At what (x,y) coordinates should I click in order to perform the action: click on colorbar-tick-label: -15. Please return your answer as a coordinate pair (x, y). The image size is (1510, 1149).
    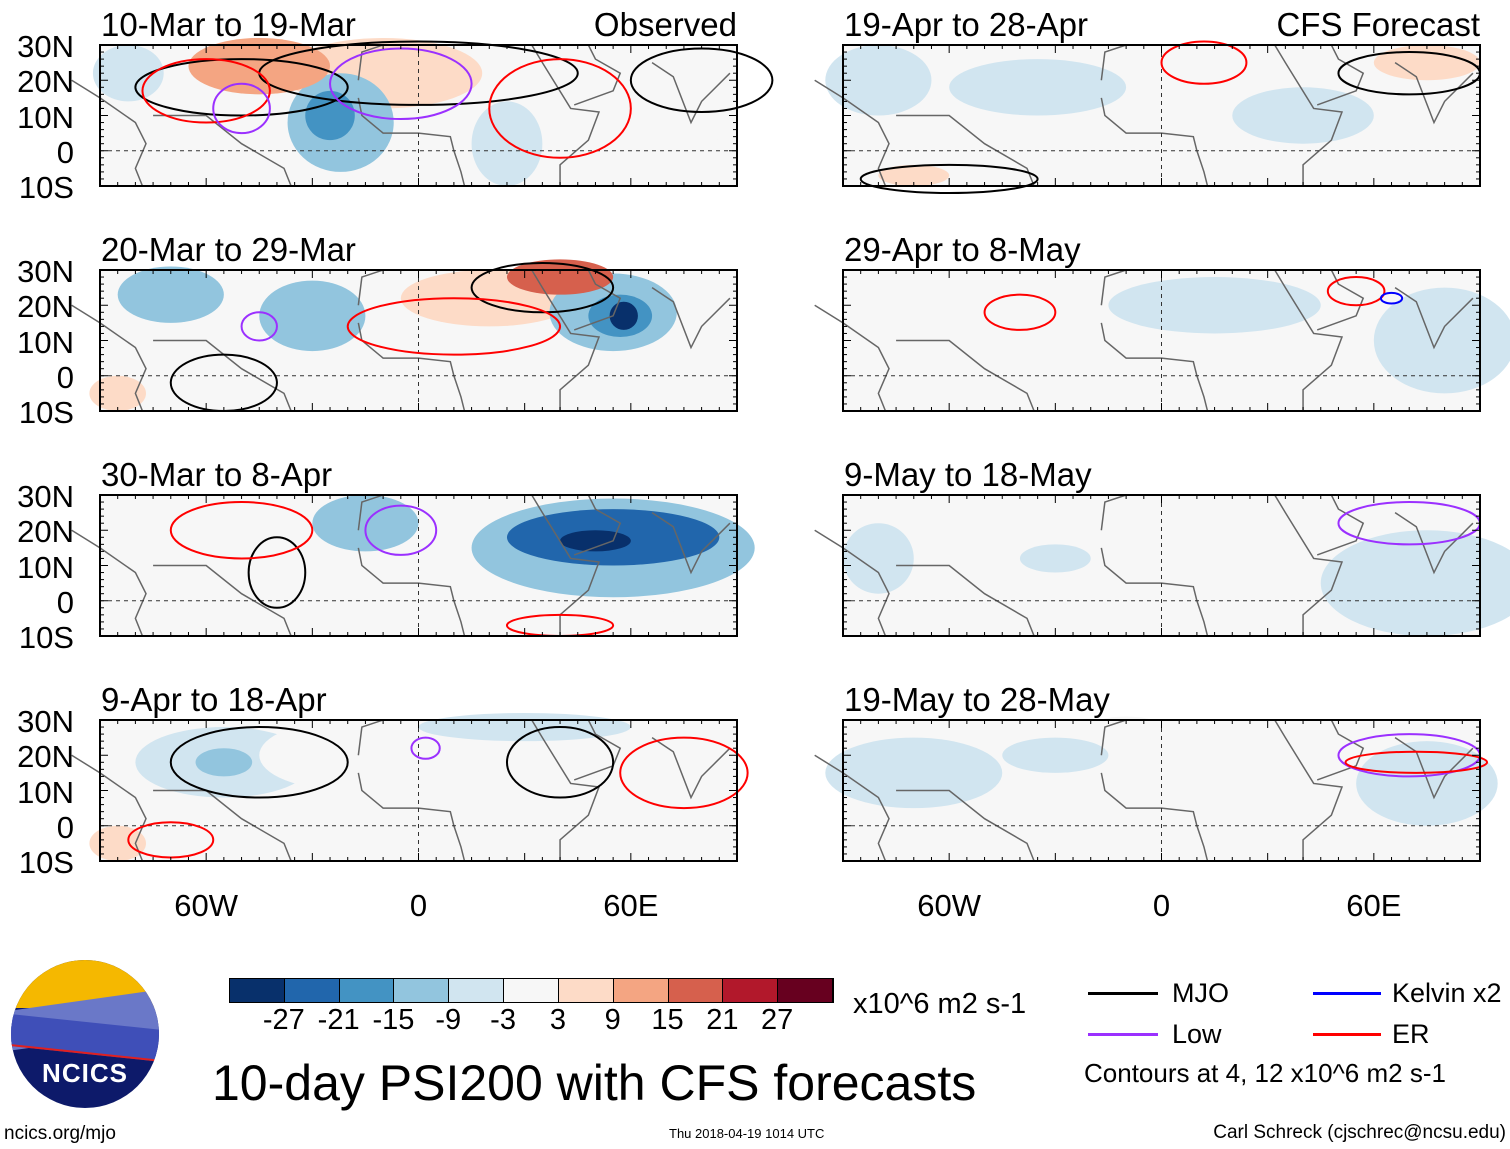
    Looking at the image, I should click on (393, 1020).